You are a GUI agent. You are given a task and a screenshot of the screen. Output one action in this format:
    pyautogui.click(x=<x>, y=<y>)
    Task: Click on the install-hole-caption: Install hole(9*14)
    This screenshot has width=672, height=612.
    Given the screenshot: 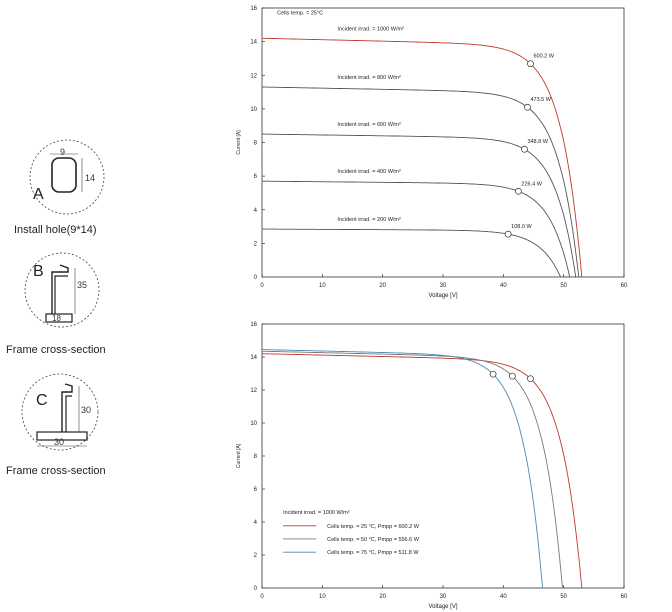 What is the action you would take?
    pyautogui.click(x=55, y=230)
    